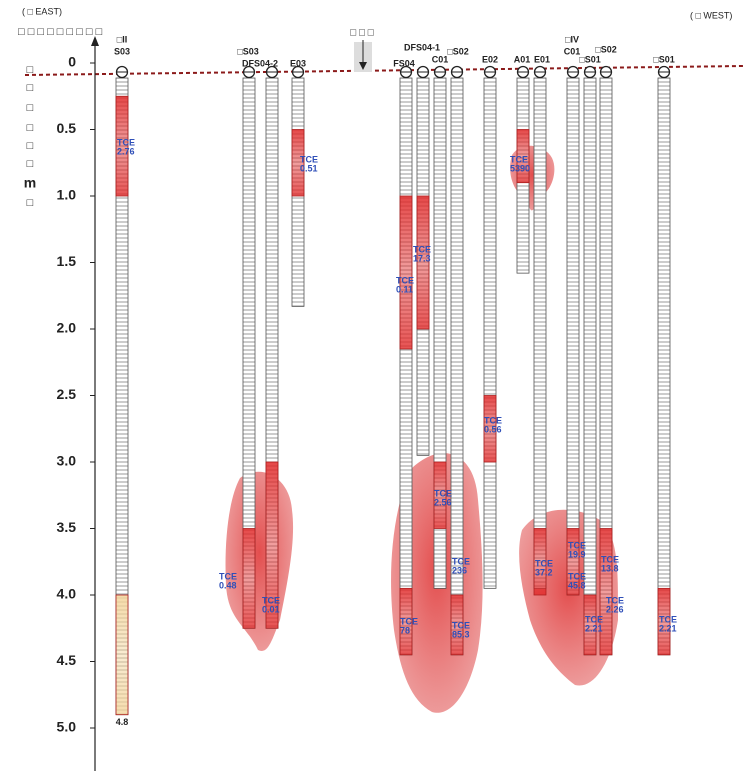 This screenshot has height=771, width=743. I want to click on well-label: E02, so click(490, 59).